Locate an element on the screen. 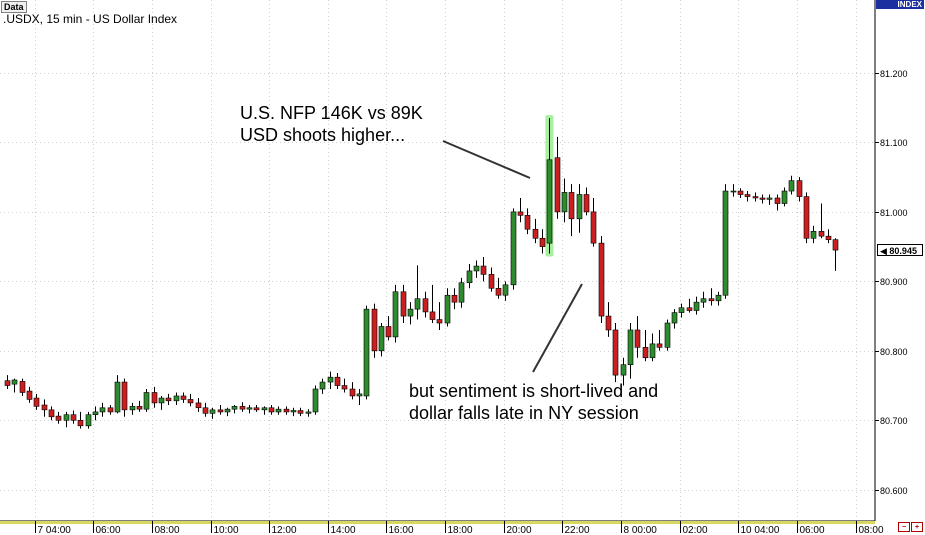 This screenshot has height=535, width=925. x-axis-band is located at coordinates (437, 522).